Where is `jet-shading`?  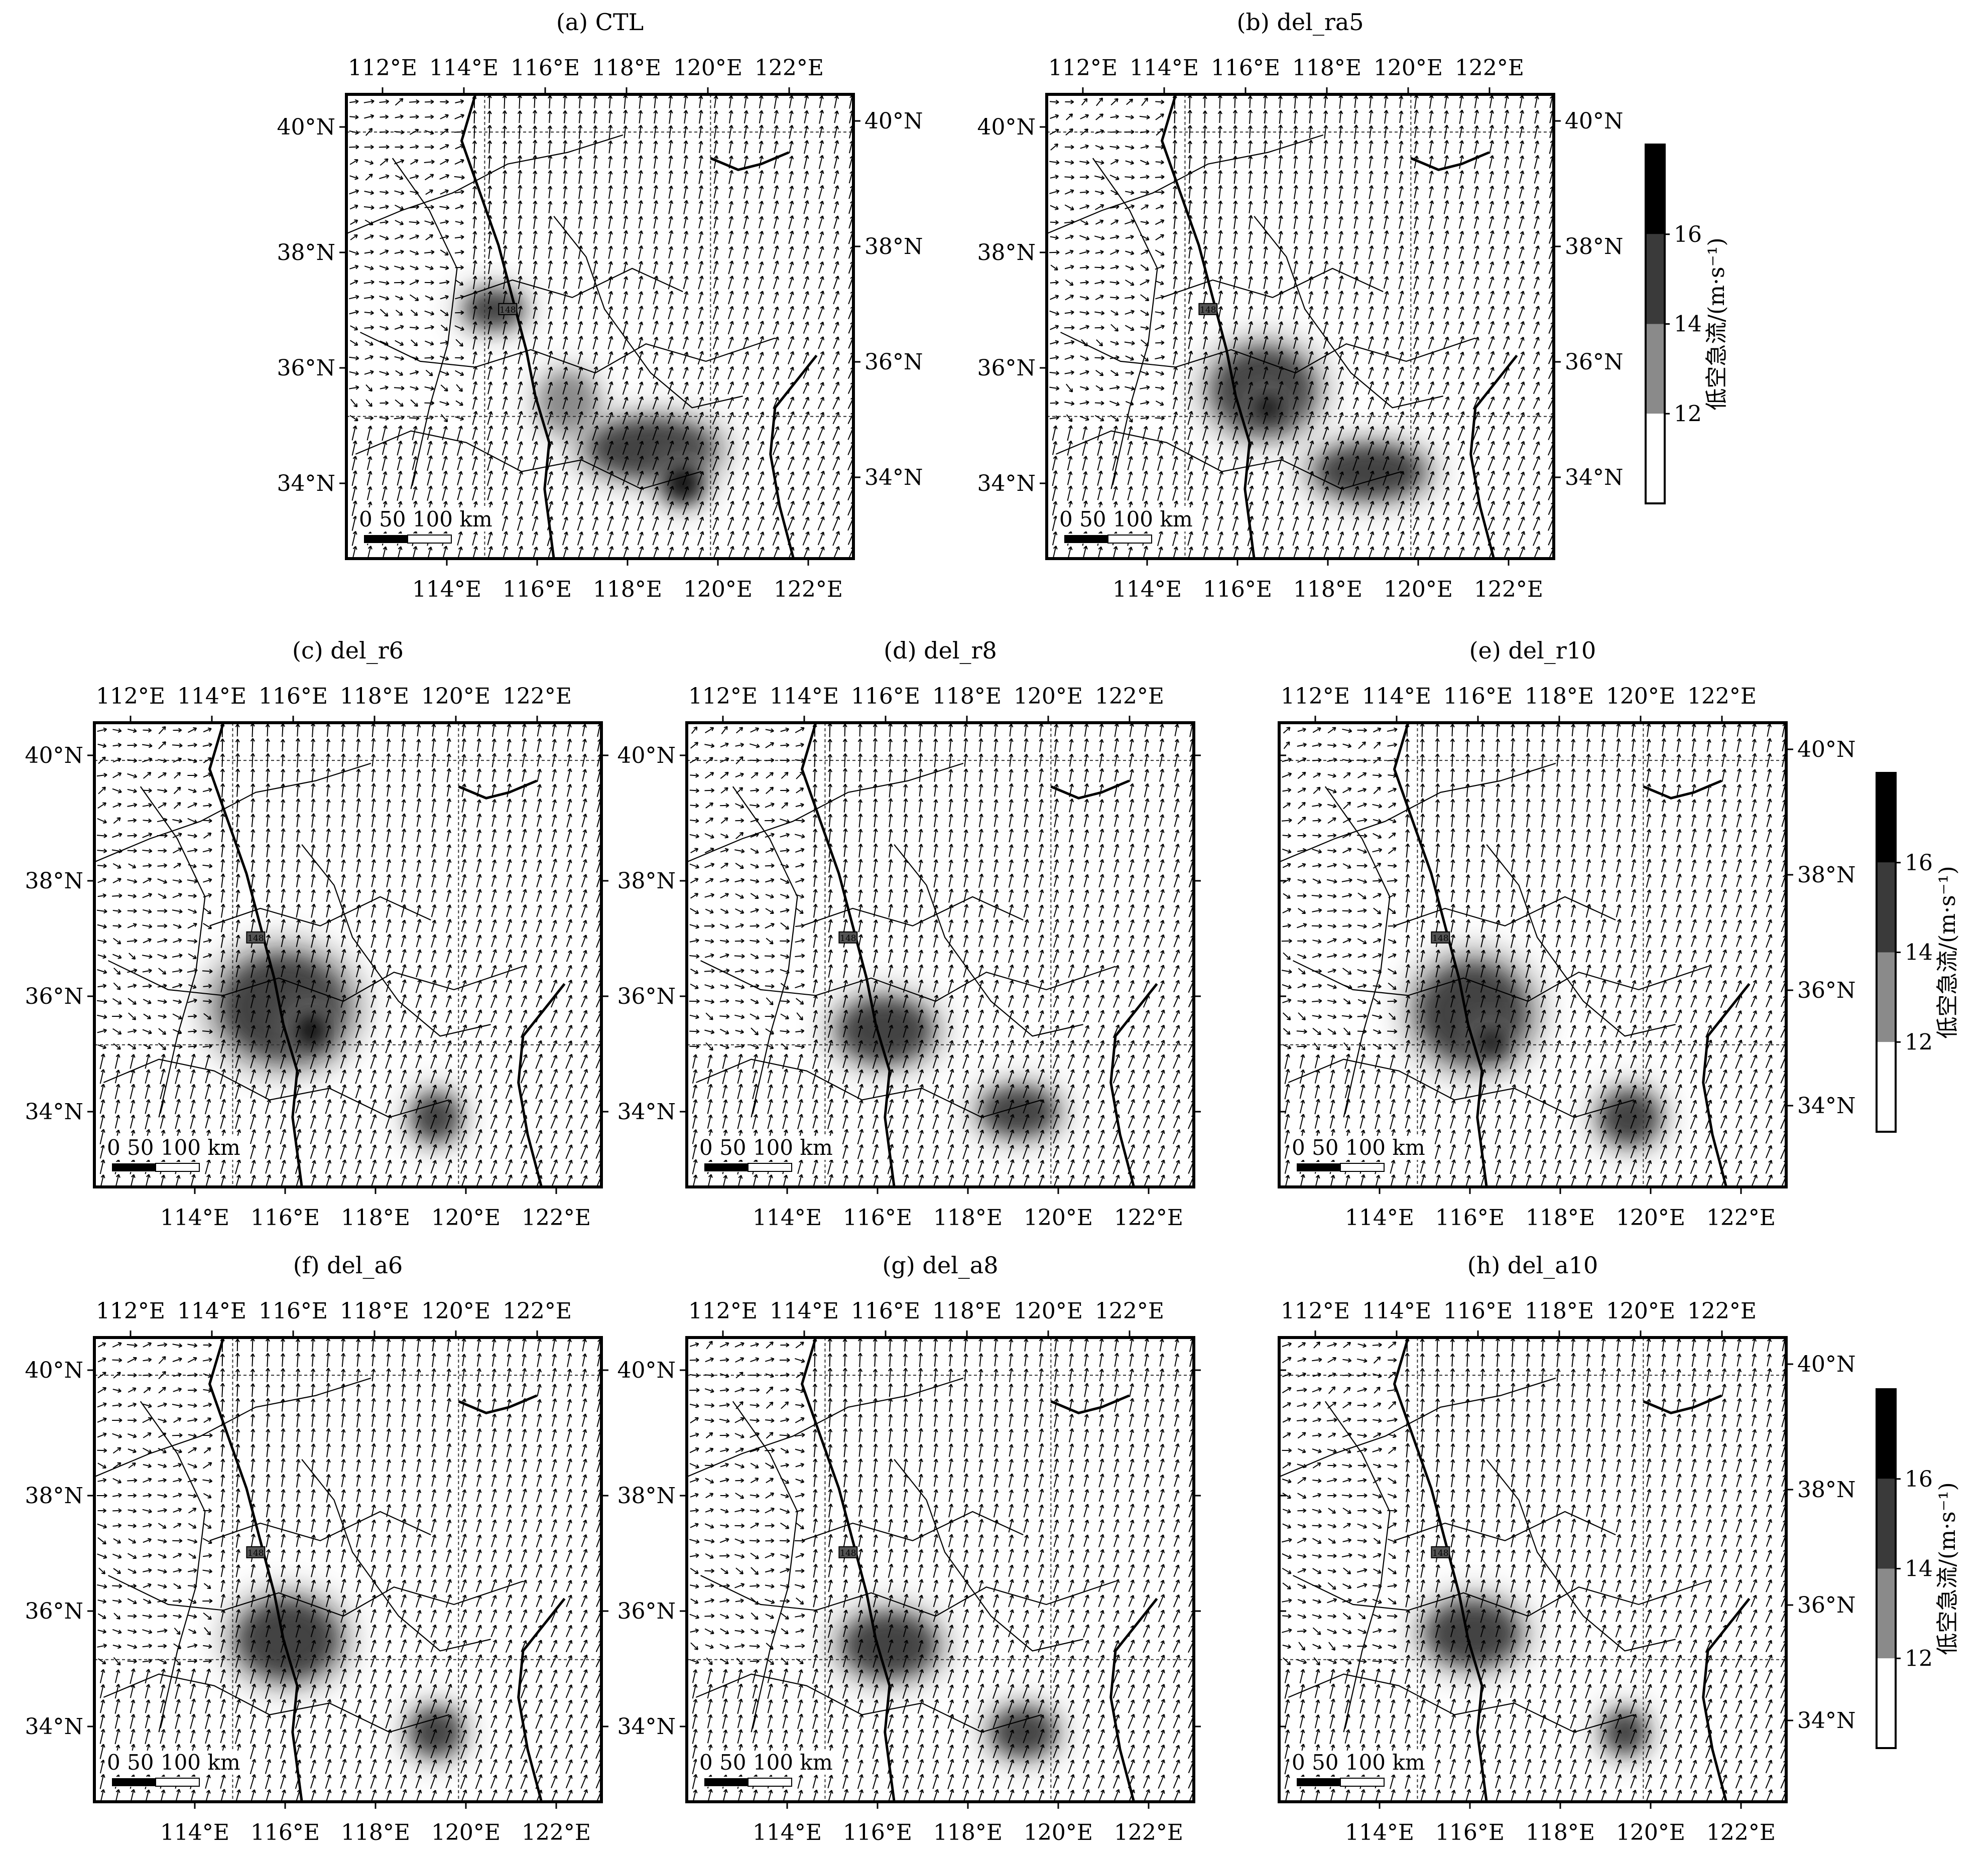 jet-shading is located at coordinates (946, 1066).